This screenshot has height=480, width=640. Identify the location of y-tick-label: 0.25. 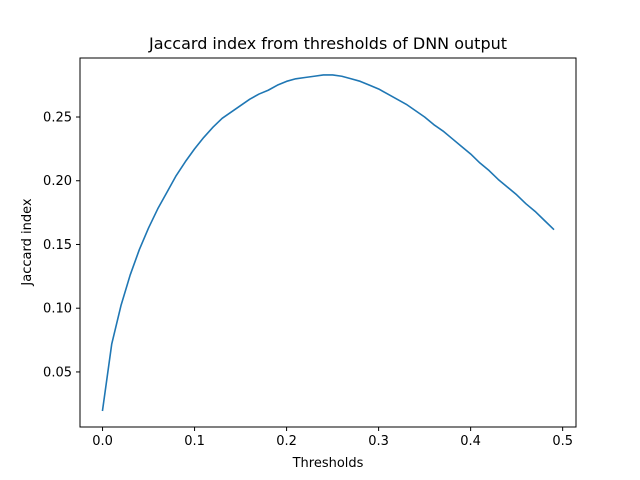
(57, 118).